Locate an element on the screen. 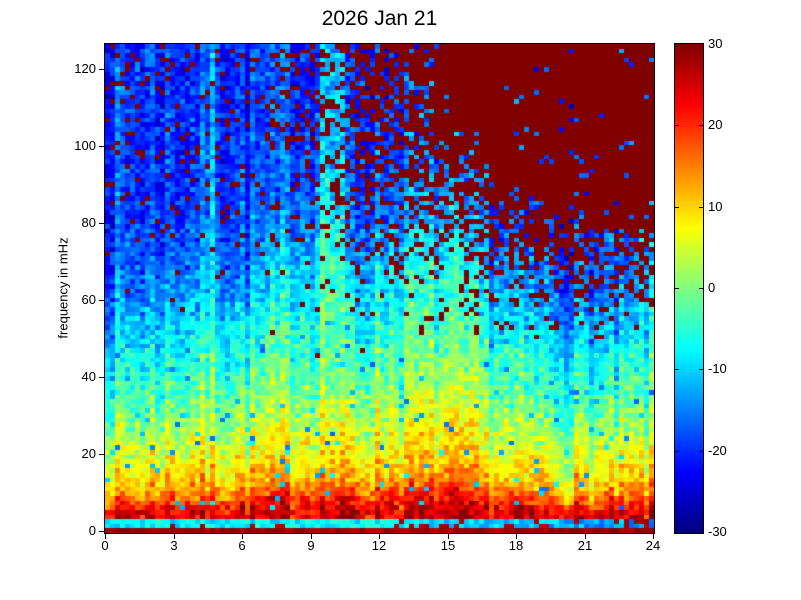 The image size is (801, 600). x-tick-label: 0 is located at coordinates (105, 545).